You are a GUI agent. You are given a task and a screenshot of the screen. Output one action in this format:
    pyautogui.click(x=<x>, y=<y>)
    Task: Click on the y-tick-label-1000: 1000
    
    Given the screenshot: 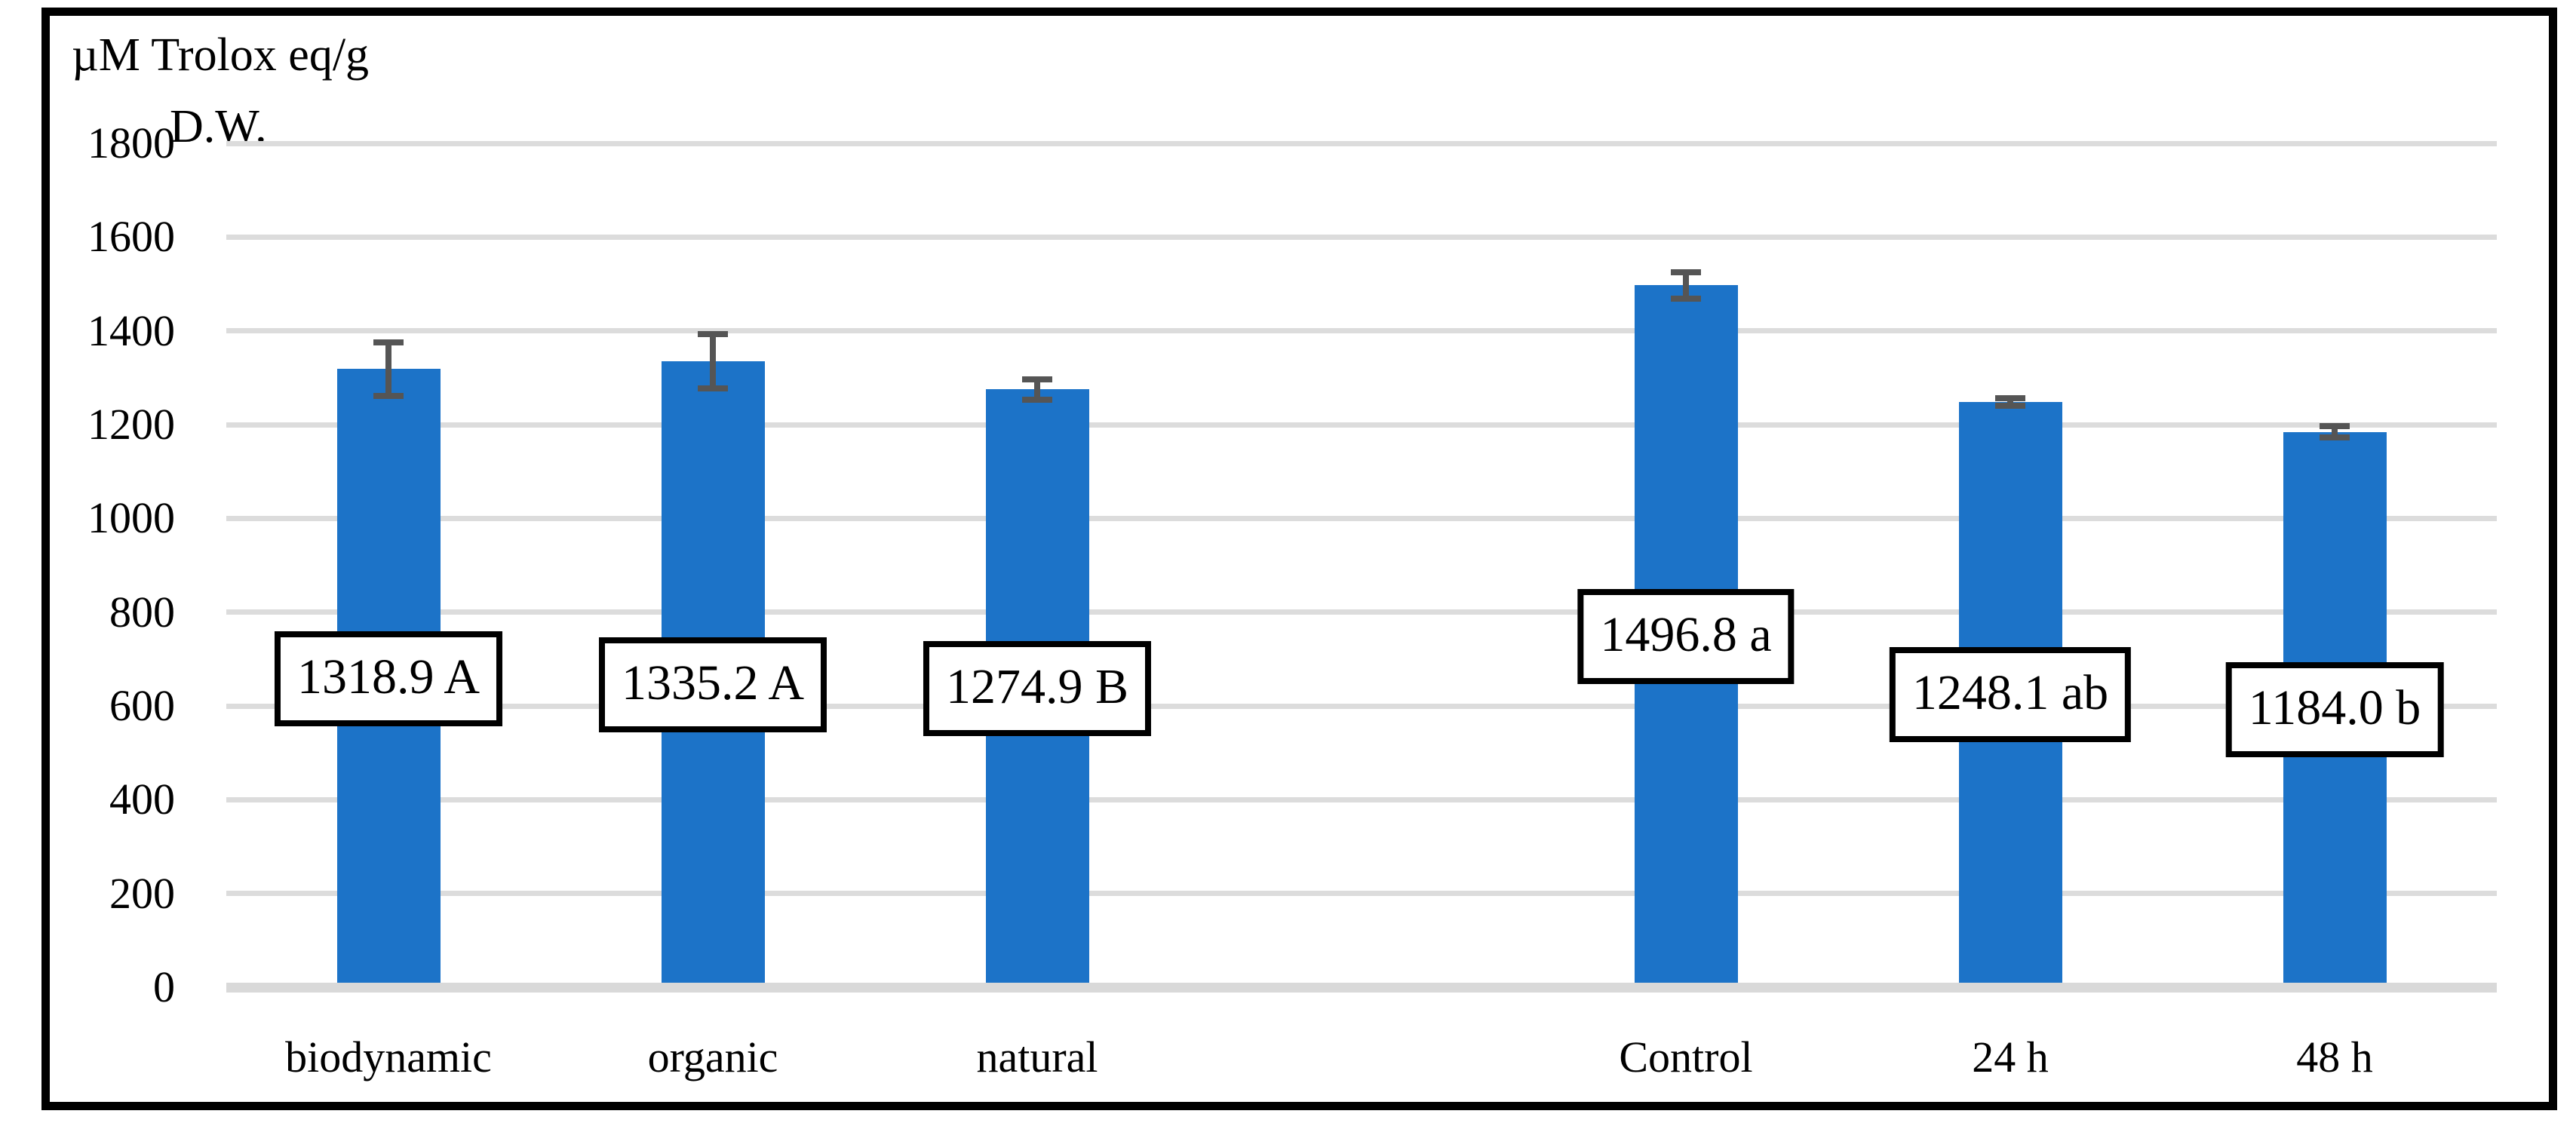 What is the action you would take?
    pyautogui.click(x=131, y=518)
    